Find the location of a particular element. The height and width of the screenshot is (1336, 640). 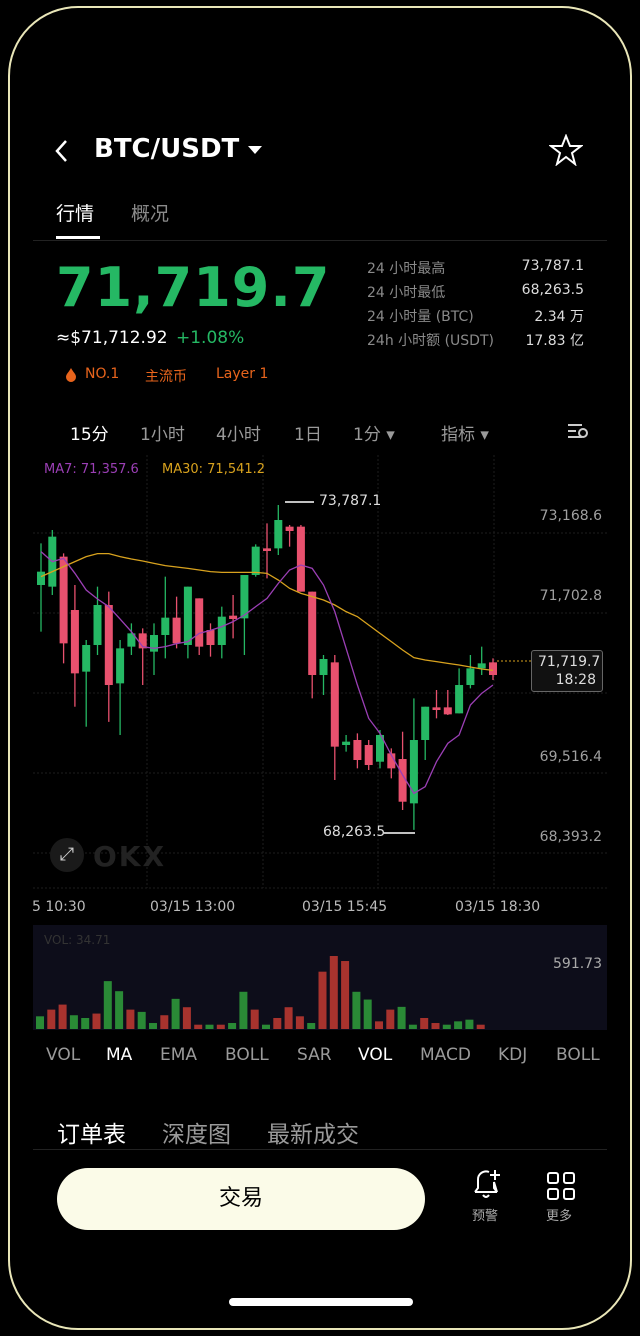

chart-settings-icon is located at coordinates (578, 431).